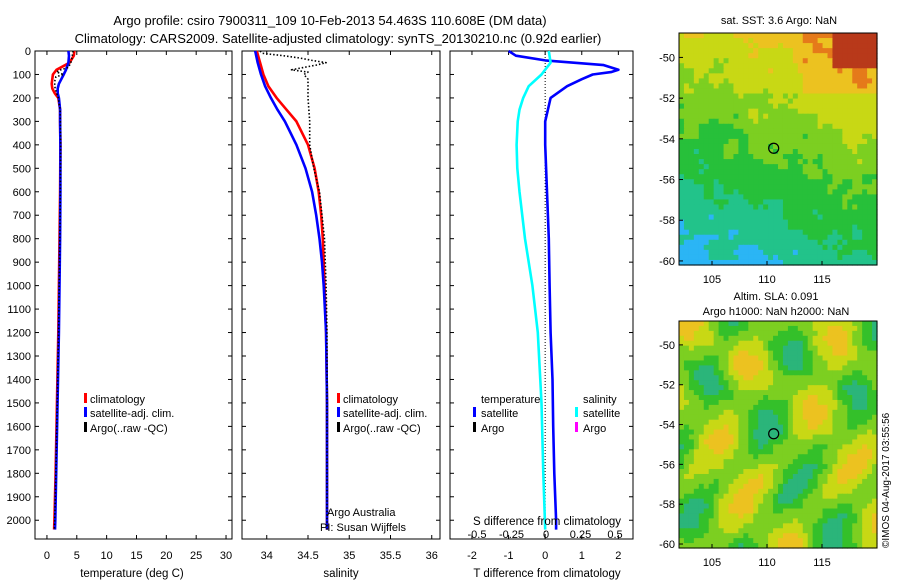 Image resolution: width=900 pixels, height=580 pixels. What do you see at coordinates (432, 556) in the screenshot?
I see `x-tick-label: 36` at bounding box center [432, 556].